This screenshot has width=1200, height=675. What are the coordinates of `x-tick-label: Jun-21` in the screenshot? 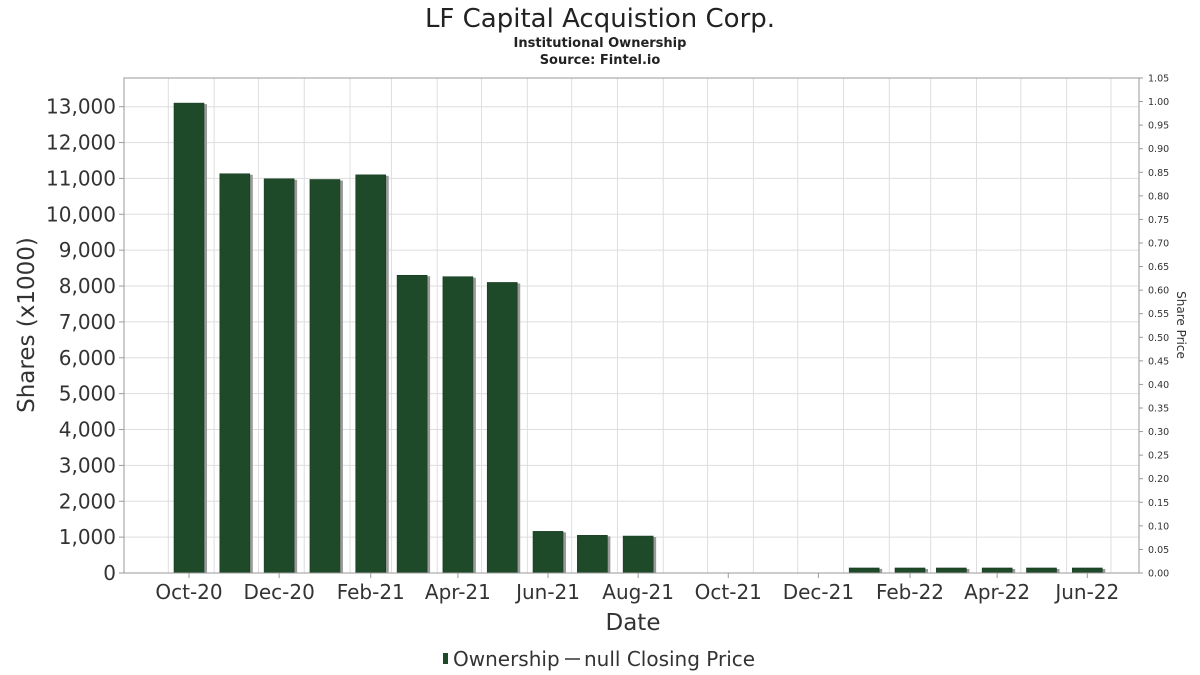 It's located at (547, 592).